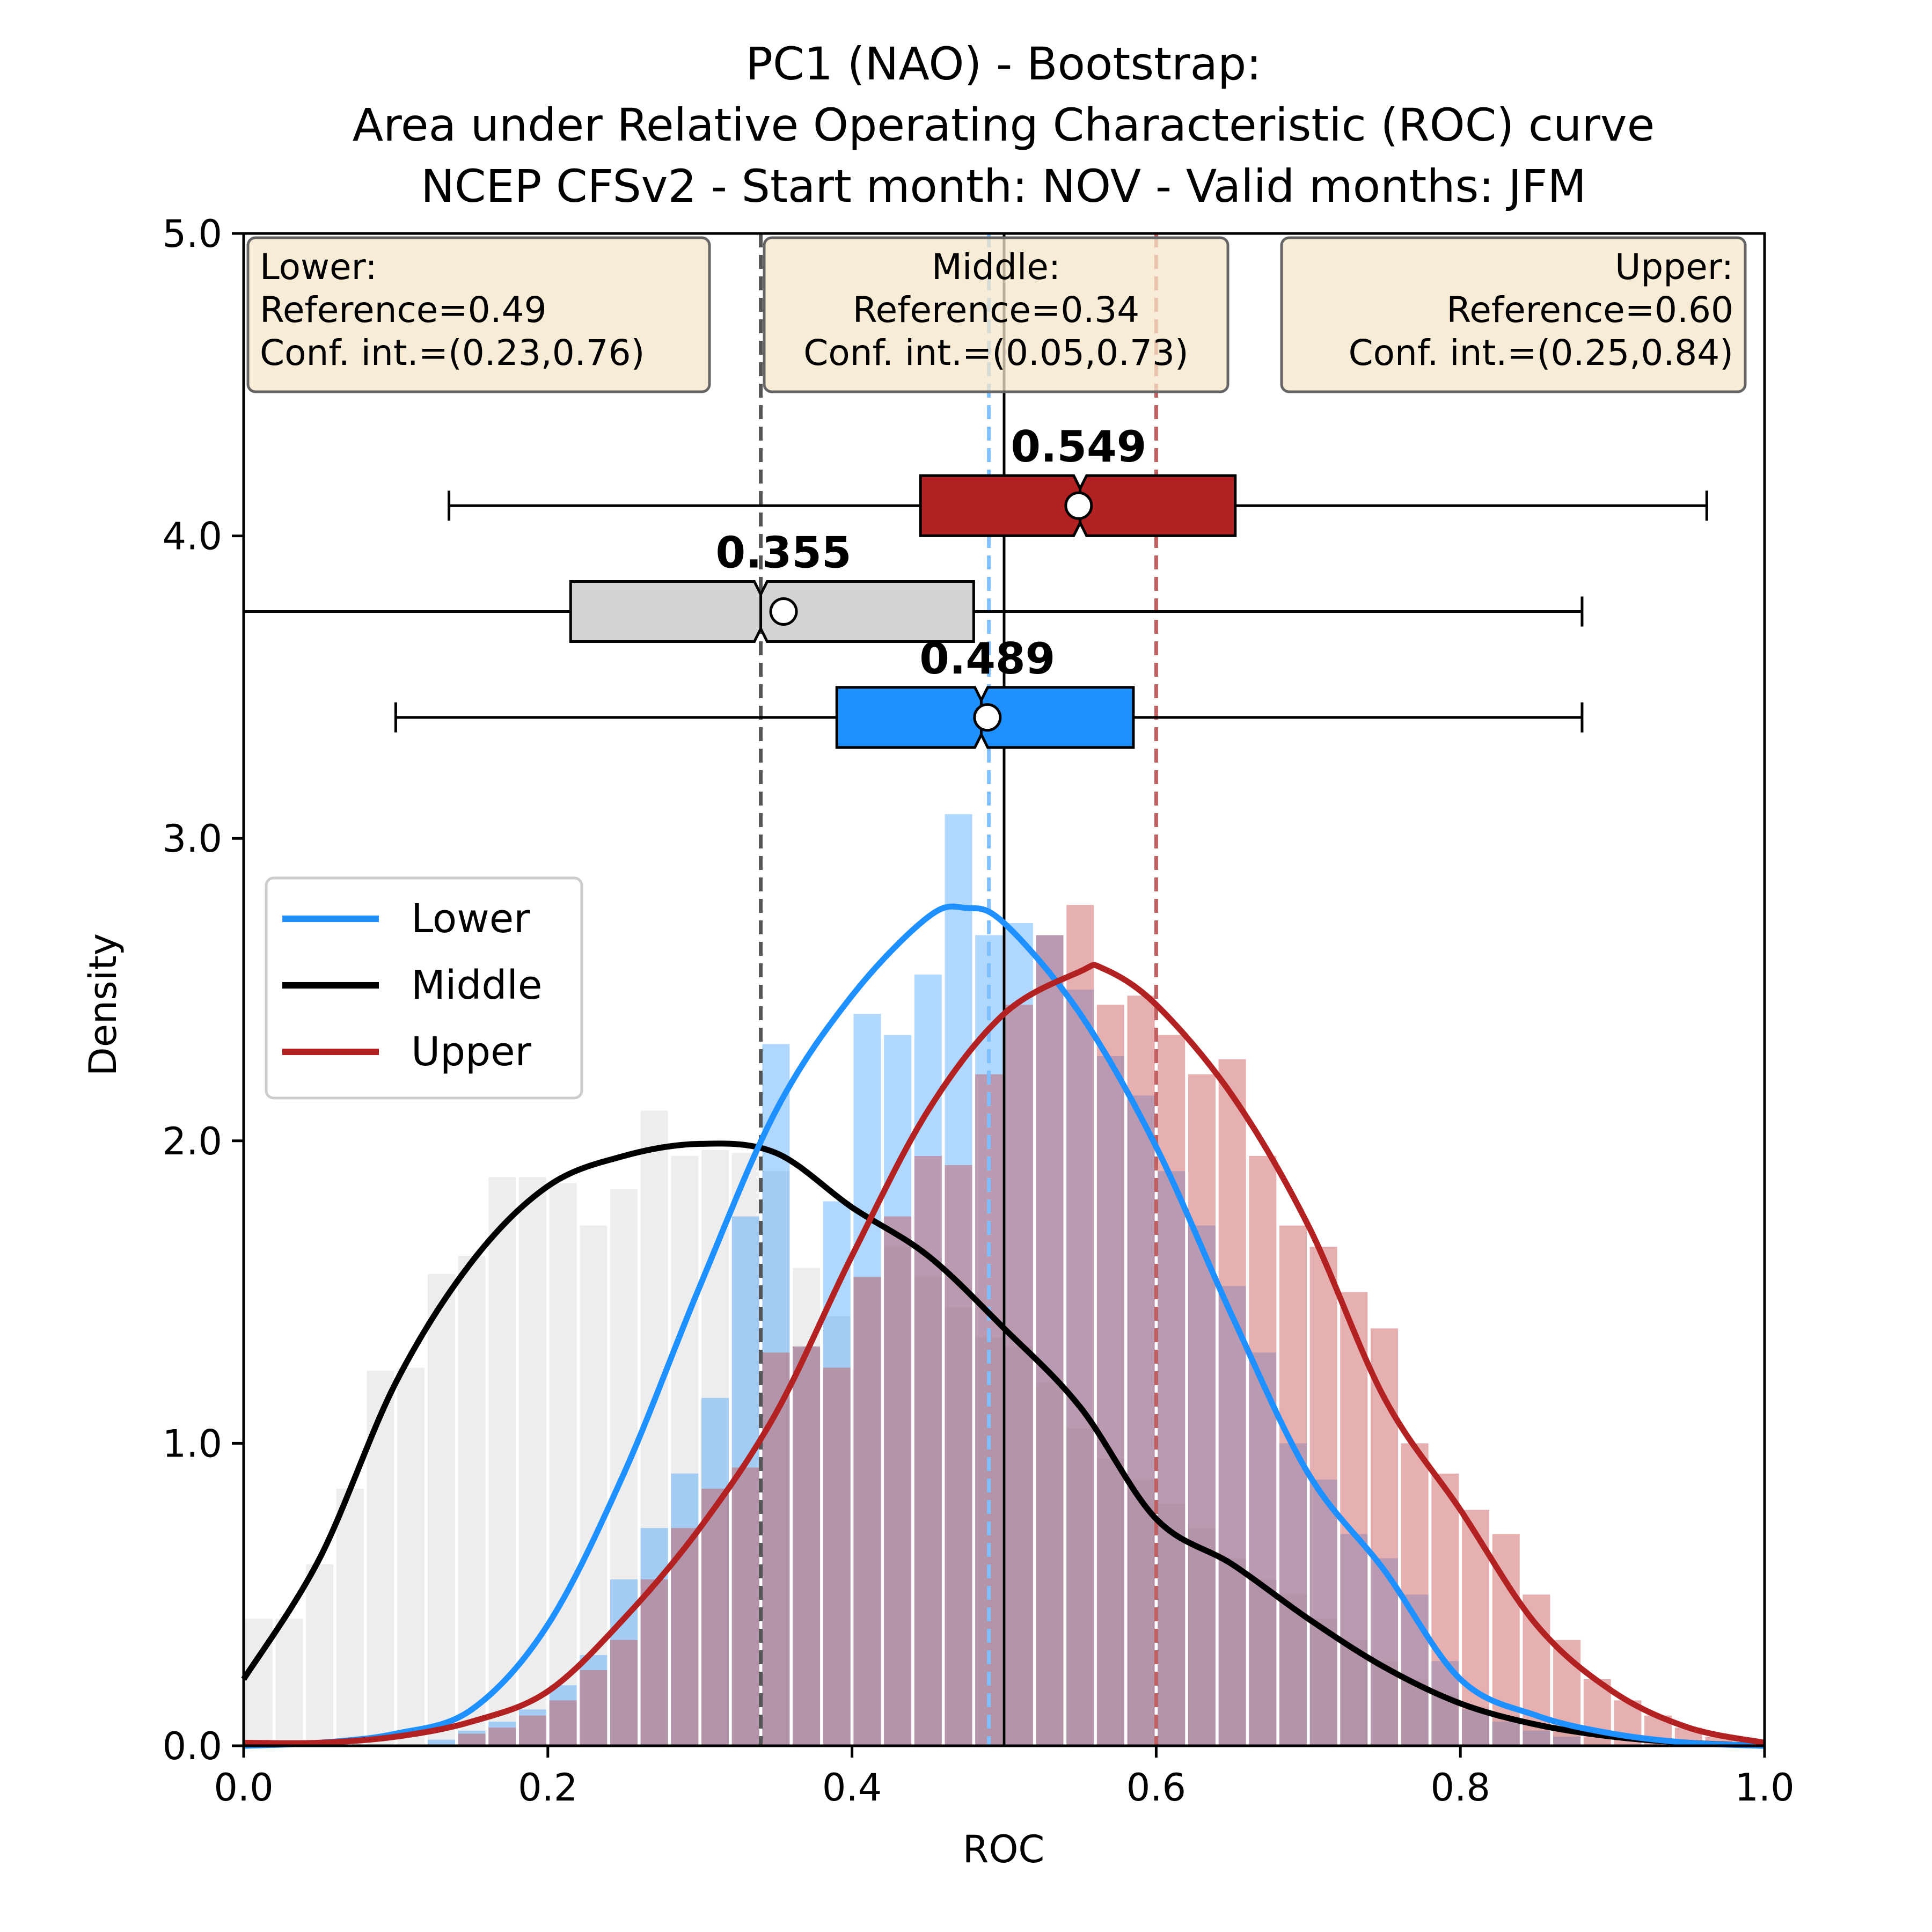  What do you see at coordinates (162, 990) in the screenshot?
I see `y-axis: 0.0 1.0 2.0 3.0 4.0 5.0 Density` at bounding box center [162, 990].